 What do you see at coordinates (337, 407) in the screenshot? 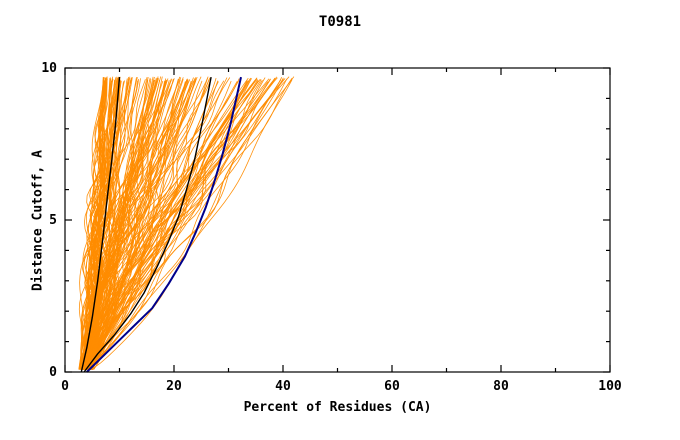
I see `x-axis-label: Percent of Residues (CA)` at bounding box center [337, 407].